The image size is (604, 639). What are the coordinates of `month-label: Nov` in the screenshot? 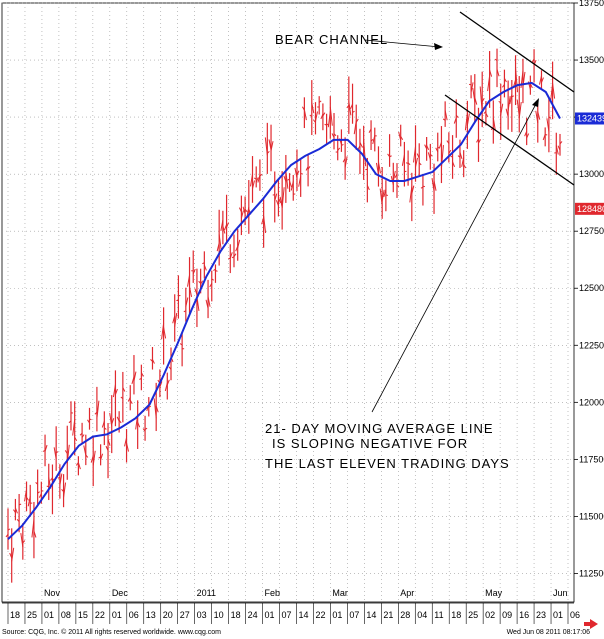 It's located at (52, 593).